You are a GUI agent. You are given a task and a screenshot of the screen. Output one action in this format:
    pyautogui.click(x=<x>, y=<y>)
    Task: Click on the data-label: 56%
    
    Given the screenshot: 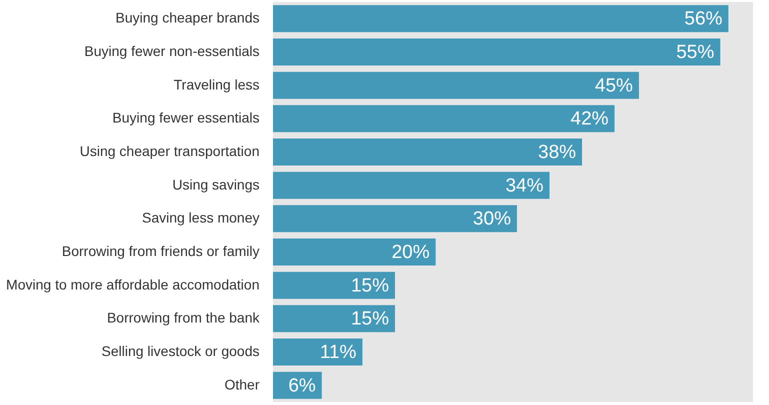 What is the action you would take?
    pyautogui.click(x=703, y=19)
    